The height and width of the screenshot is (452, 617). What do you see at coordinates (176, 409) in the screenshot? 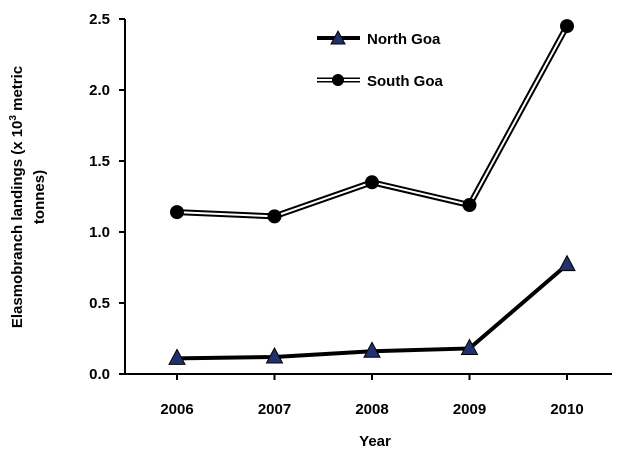
I see `x-tick-label: 2006` at bounding box center [176, 409].